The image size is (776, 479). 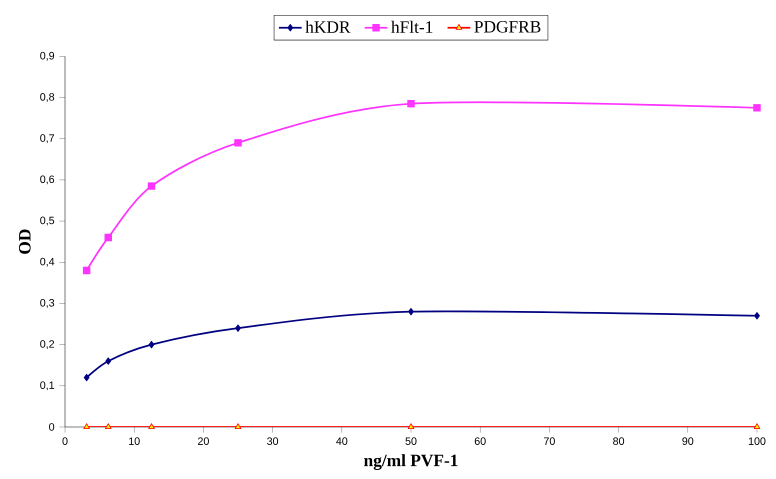 I want to click on x-tick-label: 100, so click(x=757, y=441).